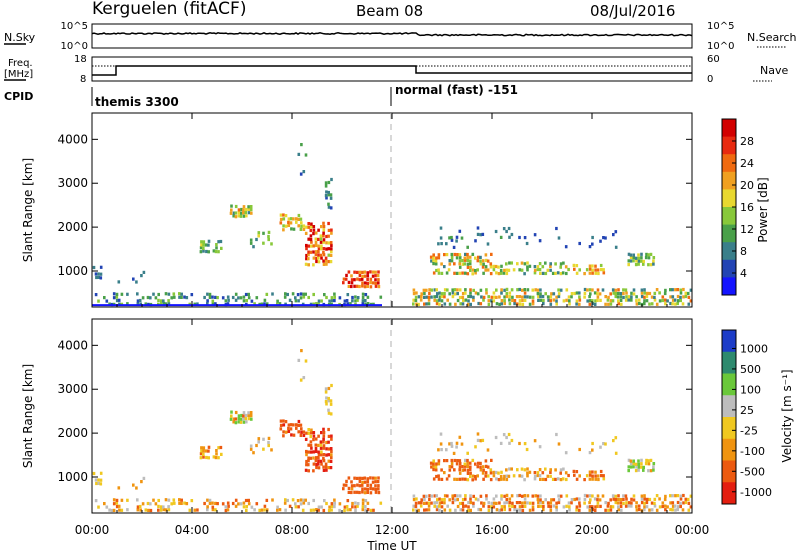  Describe the element at coordinates (72, 389) in the screenshot. I see `y-tick-label: 3000` at that location.